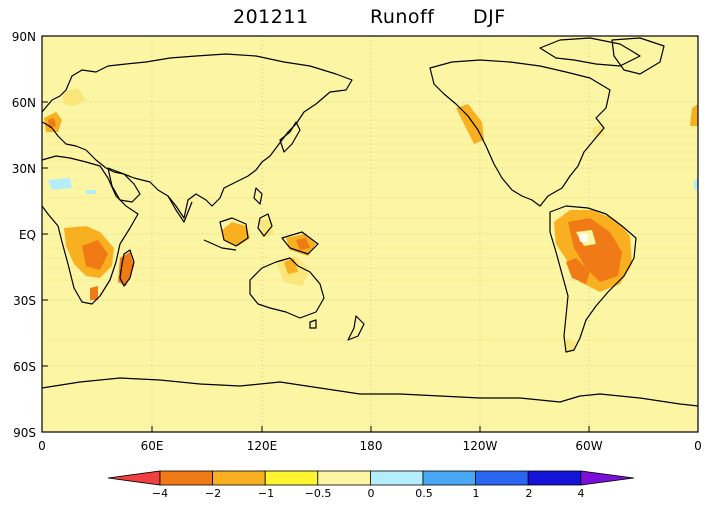  Describe the element at coordinates (583, 238) in the screenshot. I see `patch-amazon-white` at that location.